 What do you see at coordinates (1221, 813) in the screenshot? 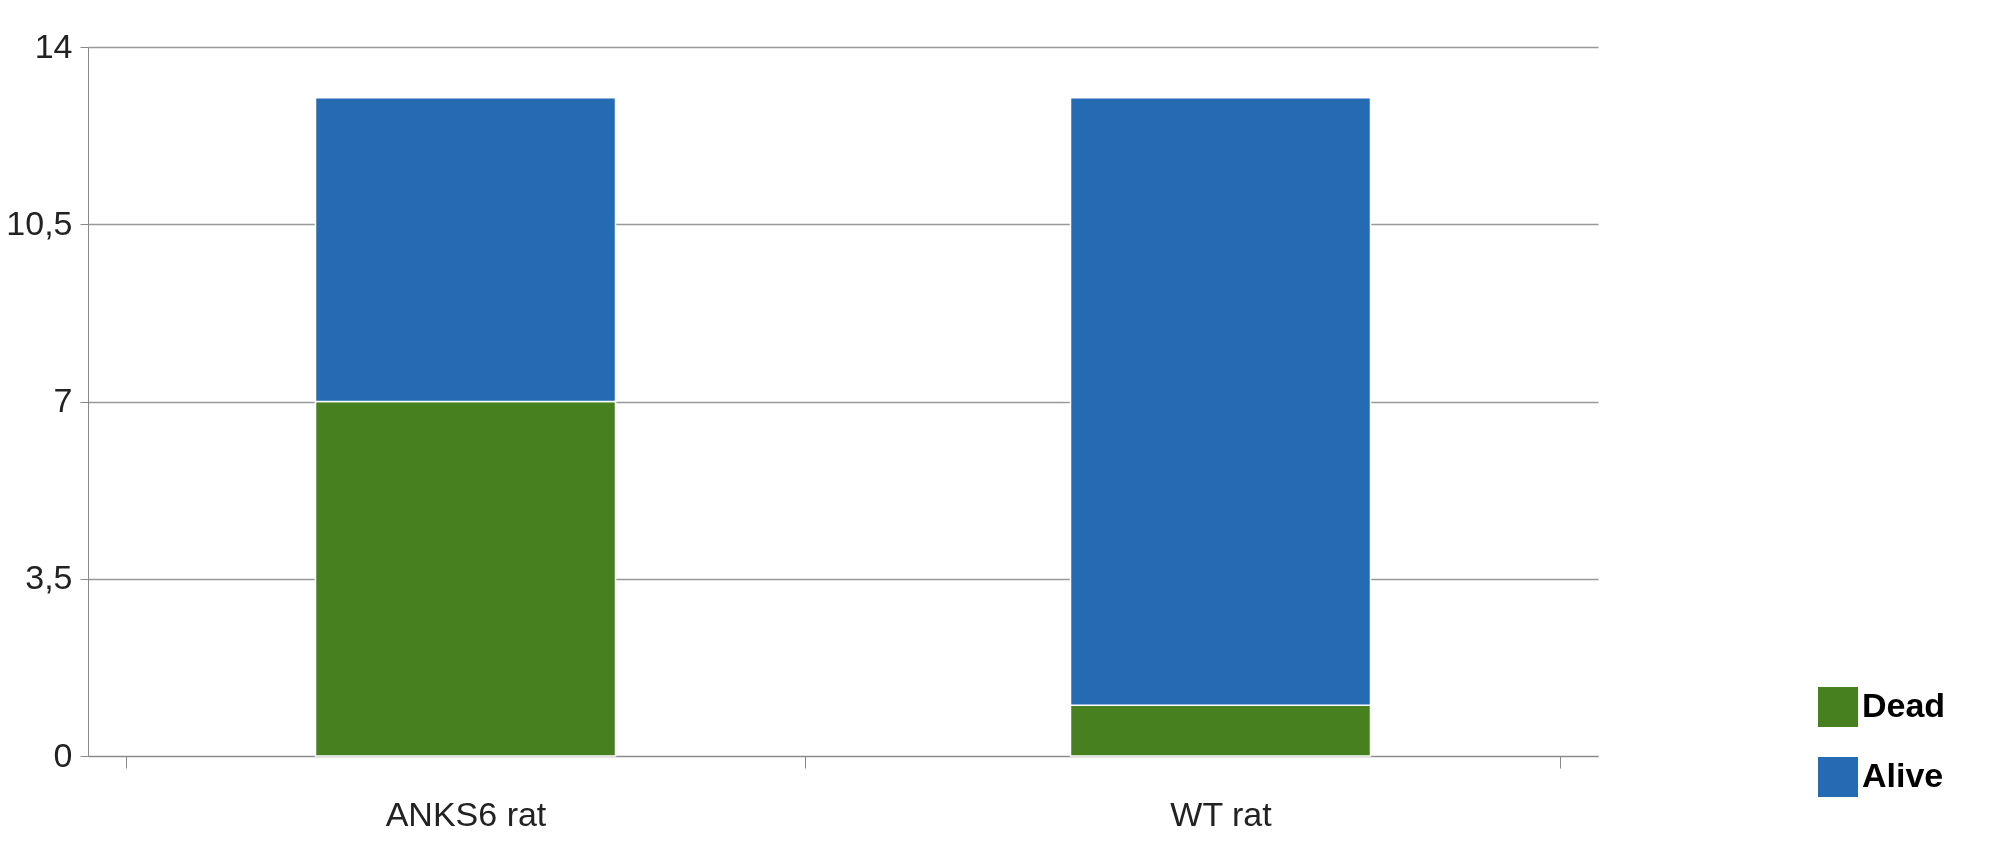
I see `x-tick-label: WT rat` at bounding box center [1221, 813].